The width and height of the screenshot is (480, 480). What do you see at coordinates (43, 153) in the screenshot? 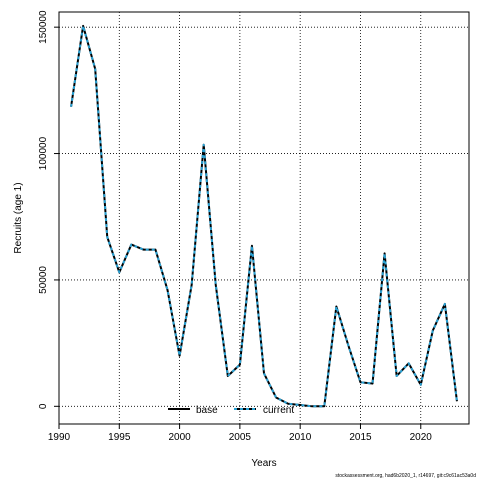
I see `y-tick-label-2: 100000` at bounding box center [43, 153].